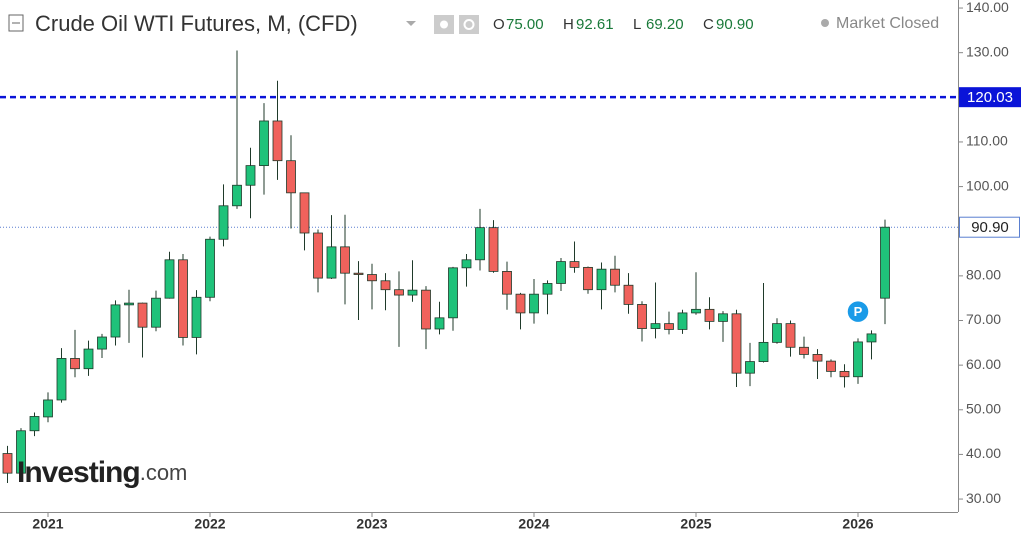  I want to click on ohlc-name: L, so click(637, 24).